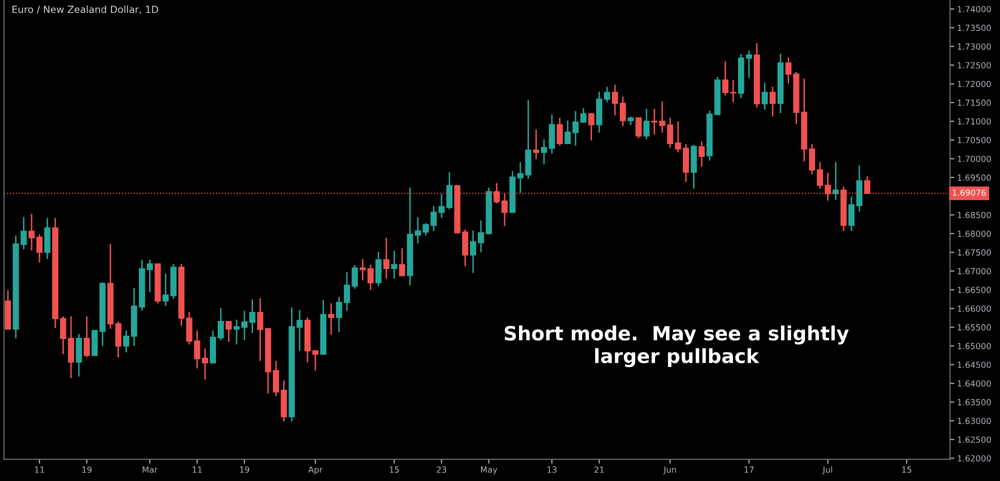 This screenshot has height=481, width=1000. Describe the element at coordinates (974, 308) in the screenshot. I see `y-tick-label: 1.66000` at that location.